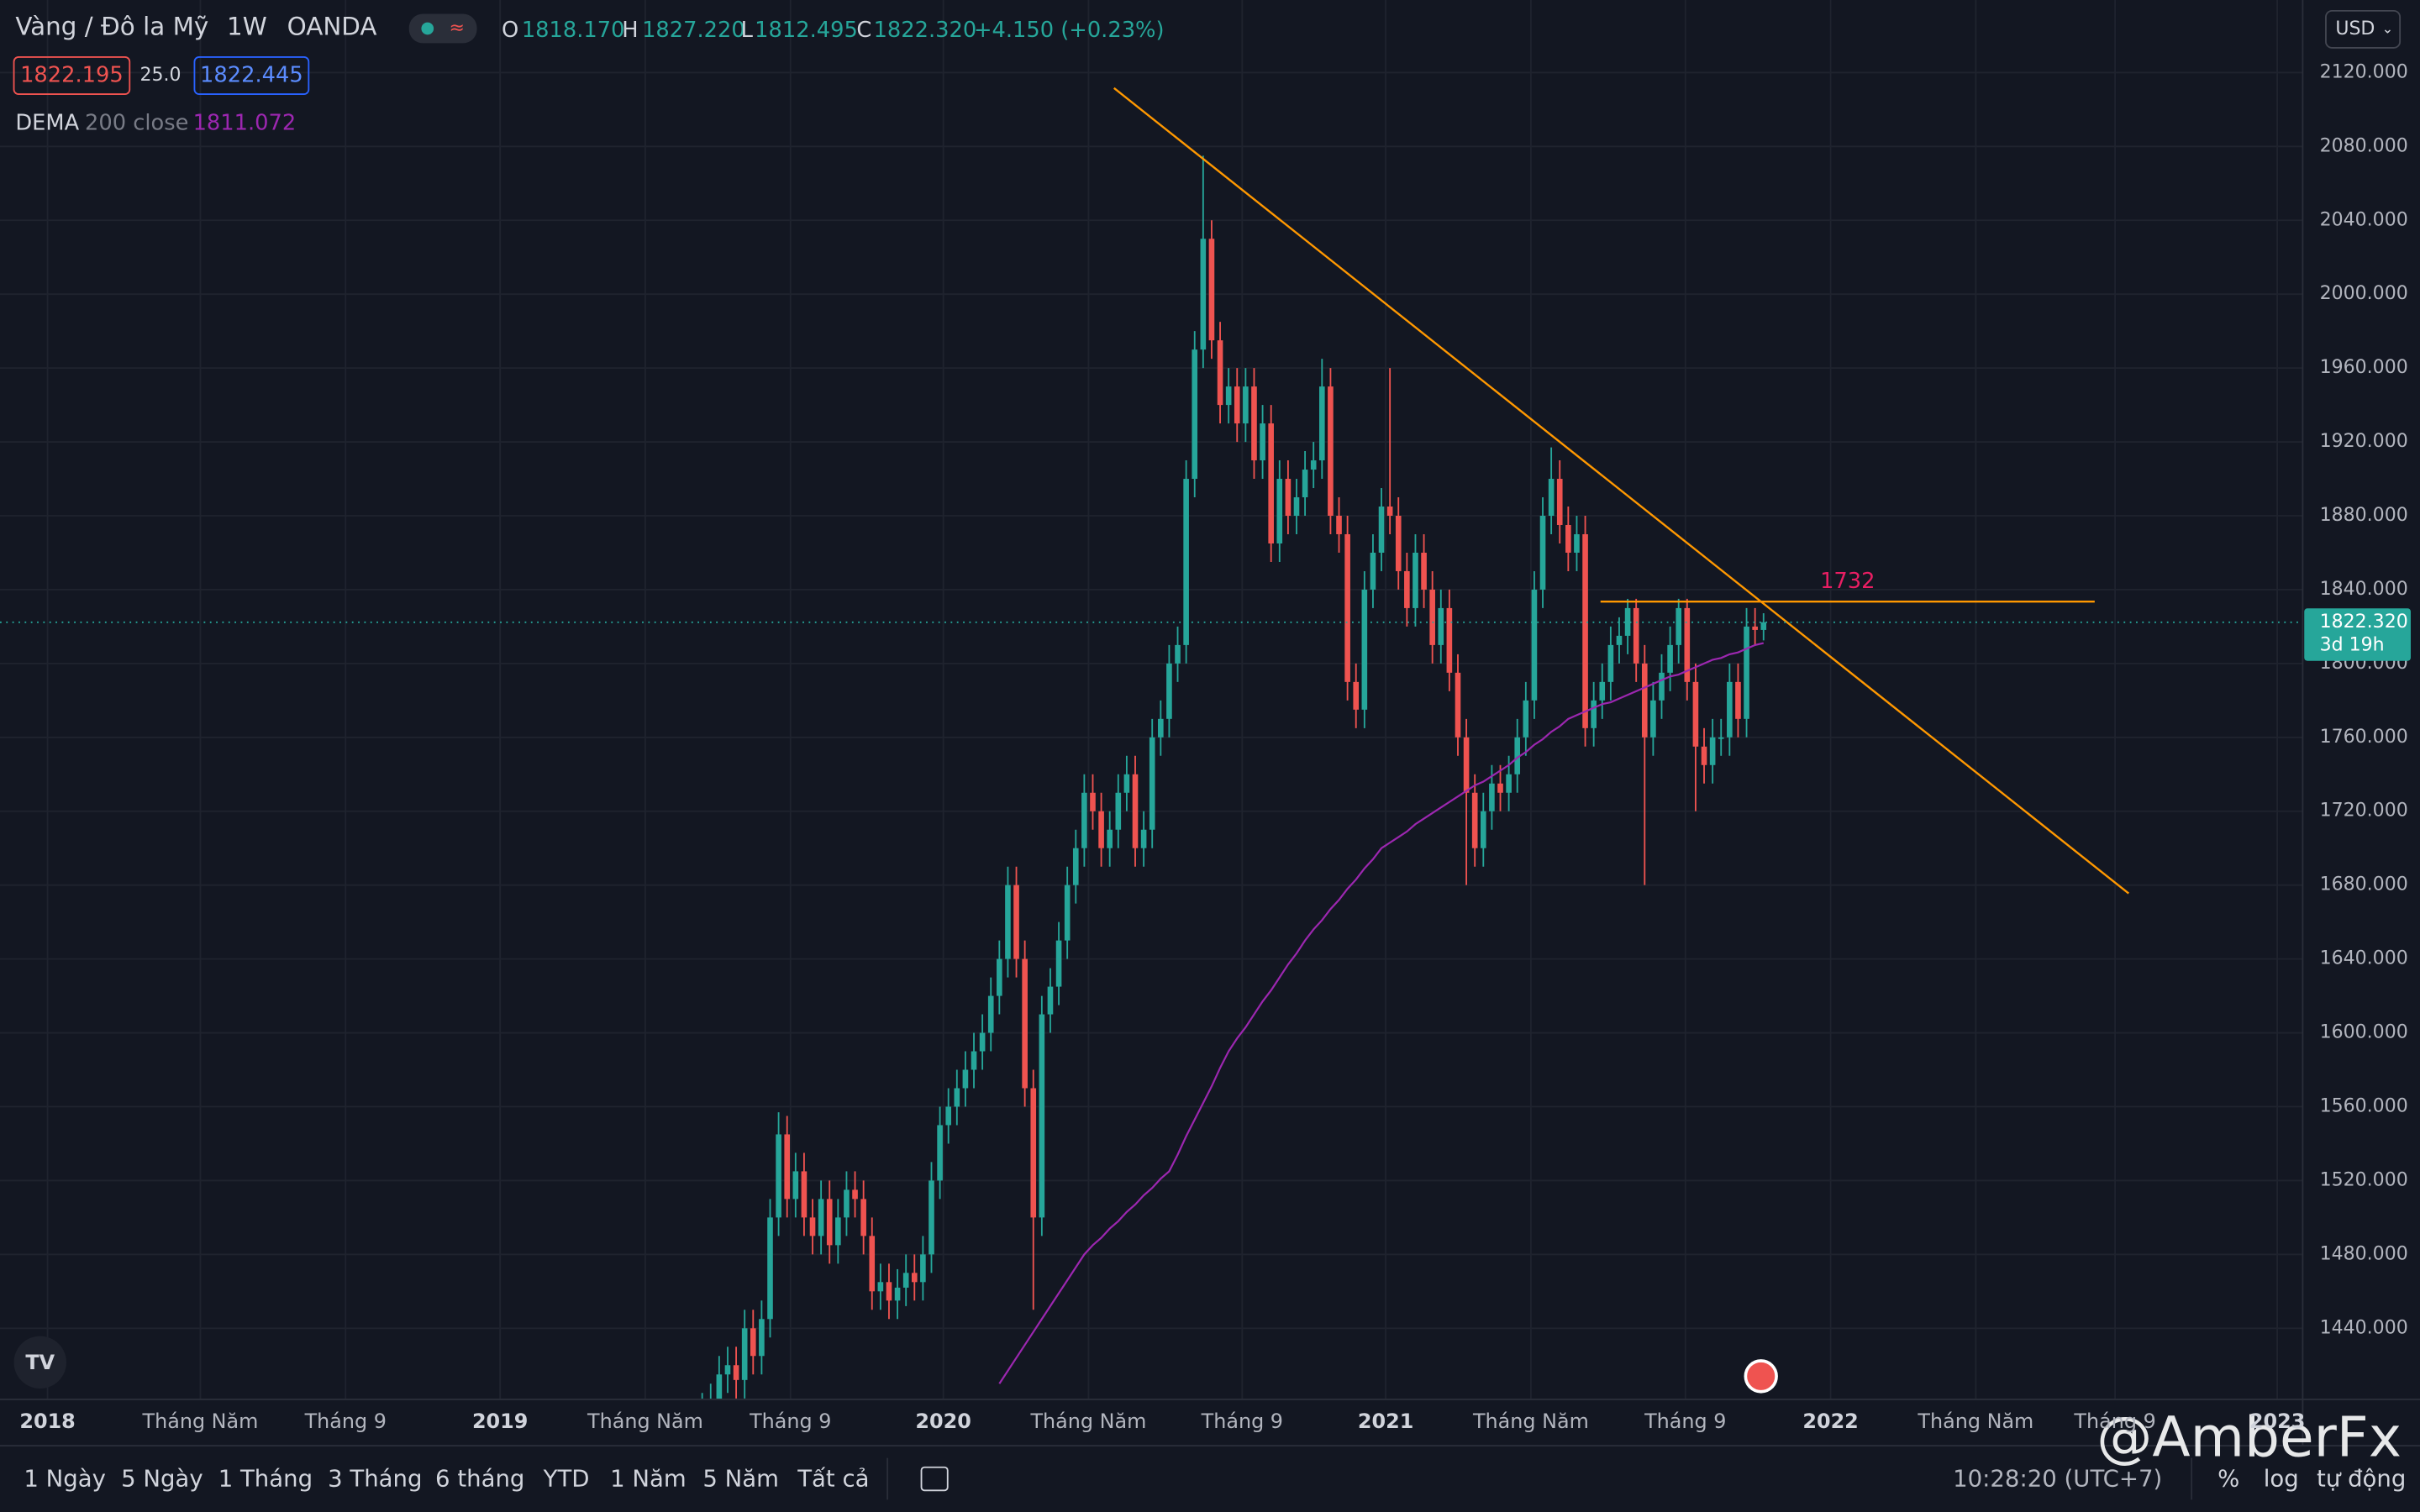  Describe the element at coordinates (247, 27) in the screenshot. I see `interval: 1W` at that location.